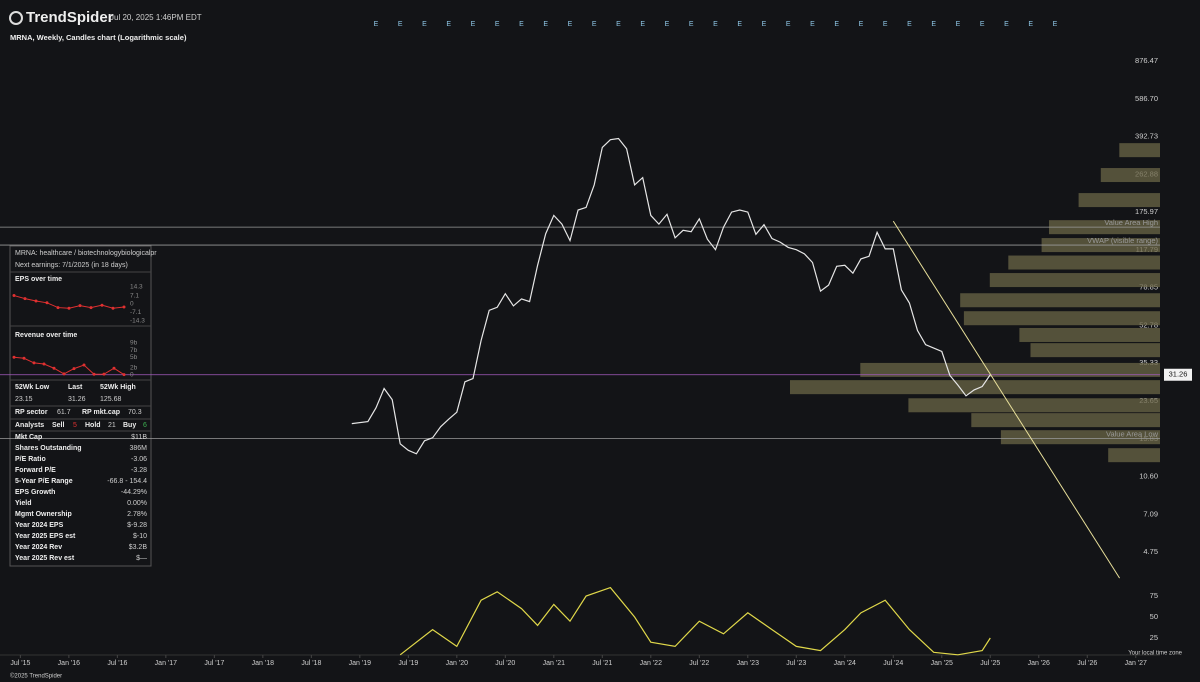  Describe the element at coordinates (139, 459) in the screenshot. I see `row-value: -3.06` at that location.